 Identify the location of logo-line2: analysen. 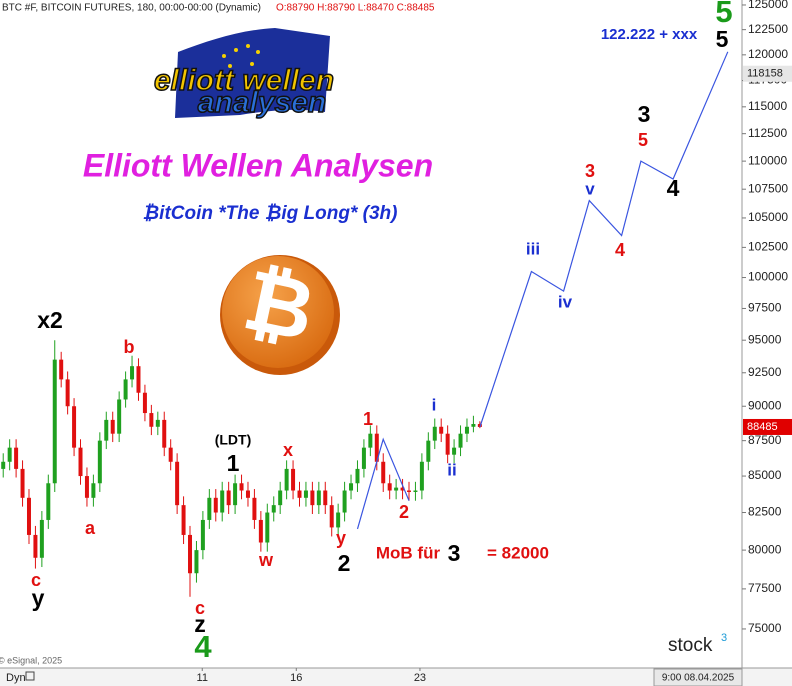
(262, 102).